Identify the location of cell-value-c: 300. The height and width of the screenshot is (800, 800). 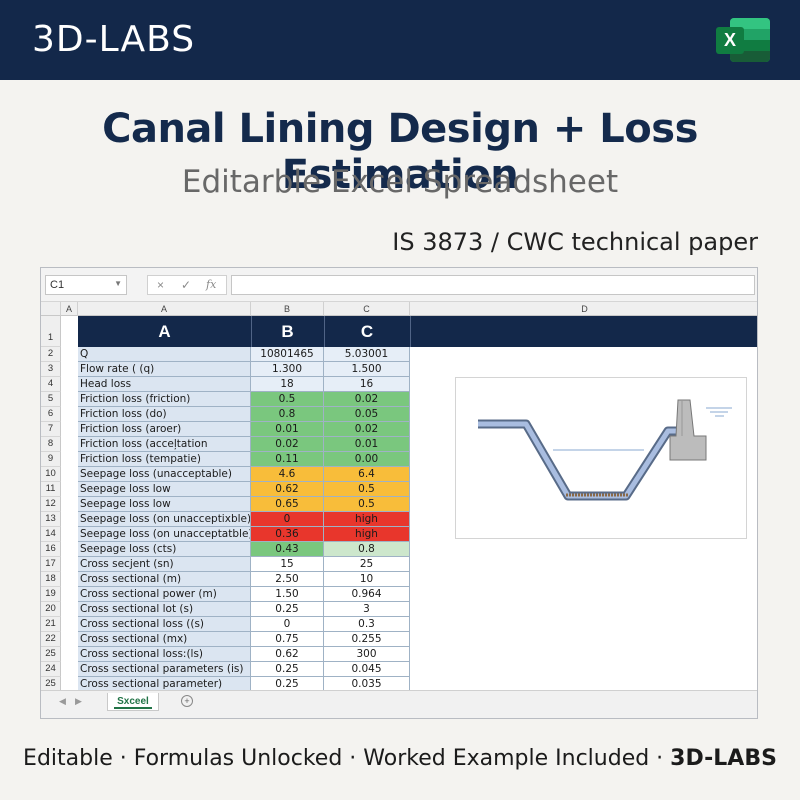
(367, 654).